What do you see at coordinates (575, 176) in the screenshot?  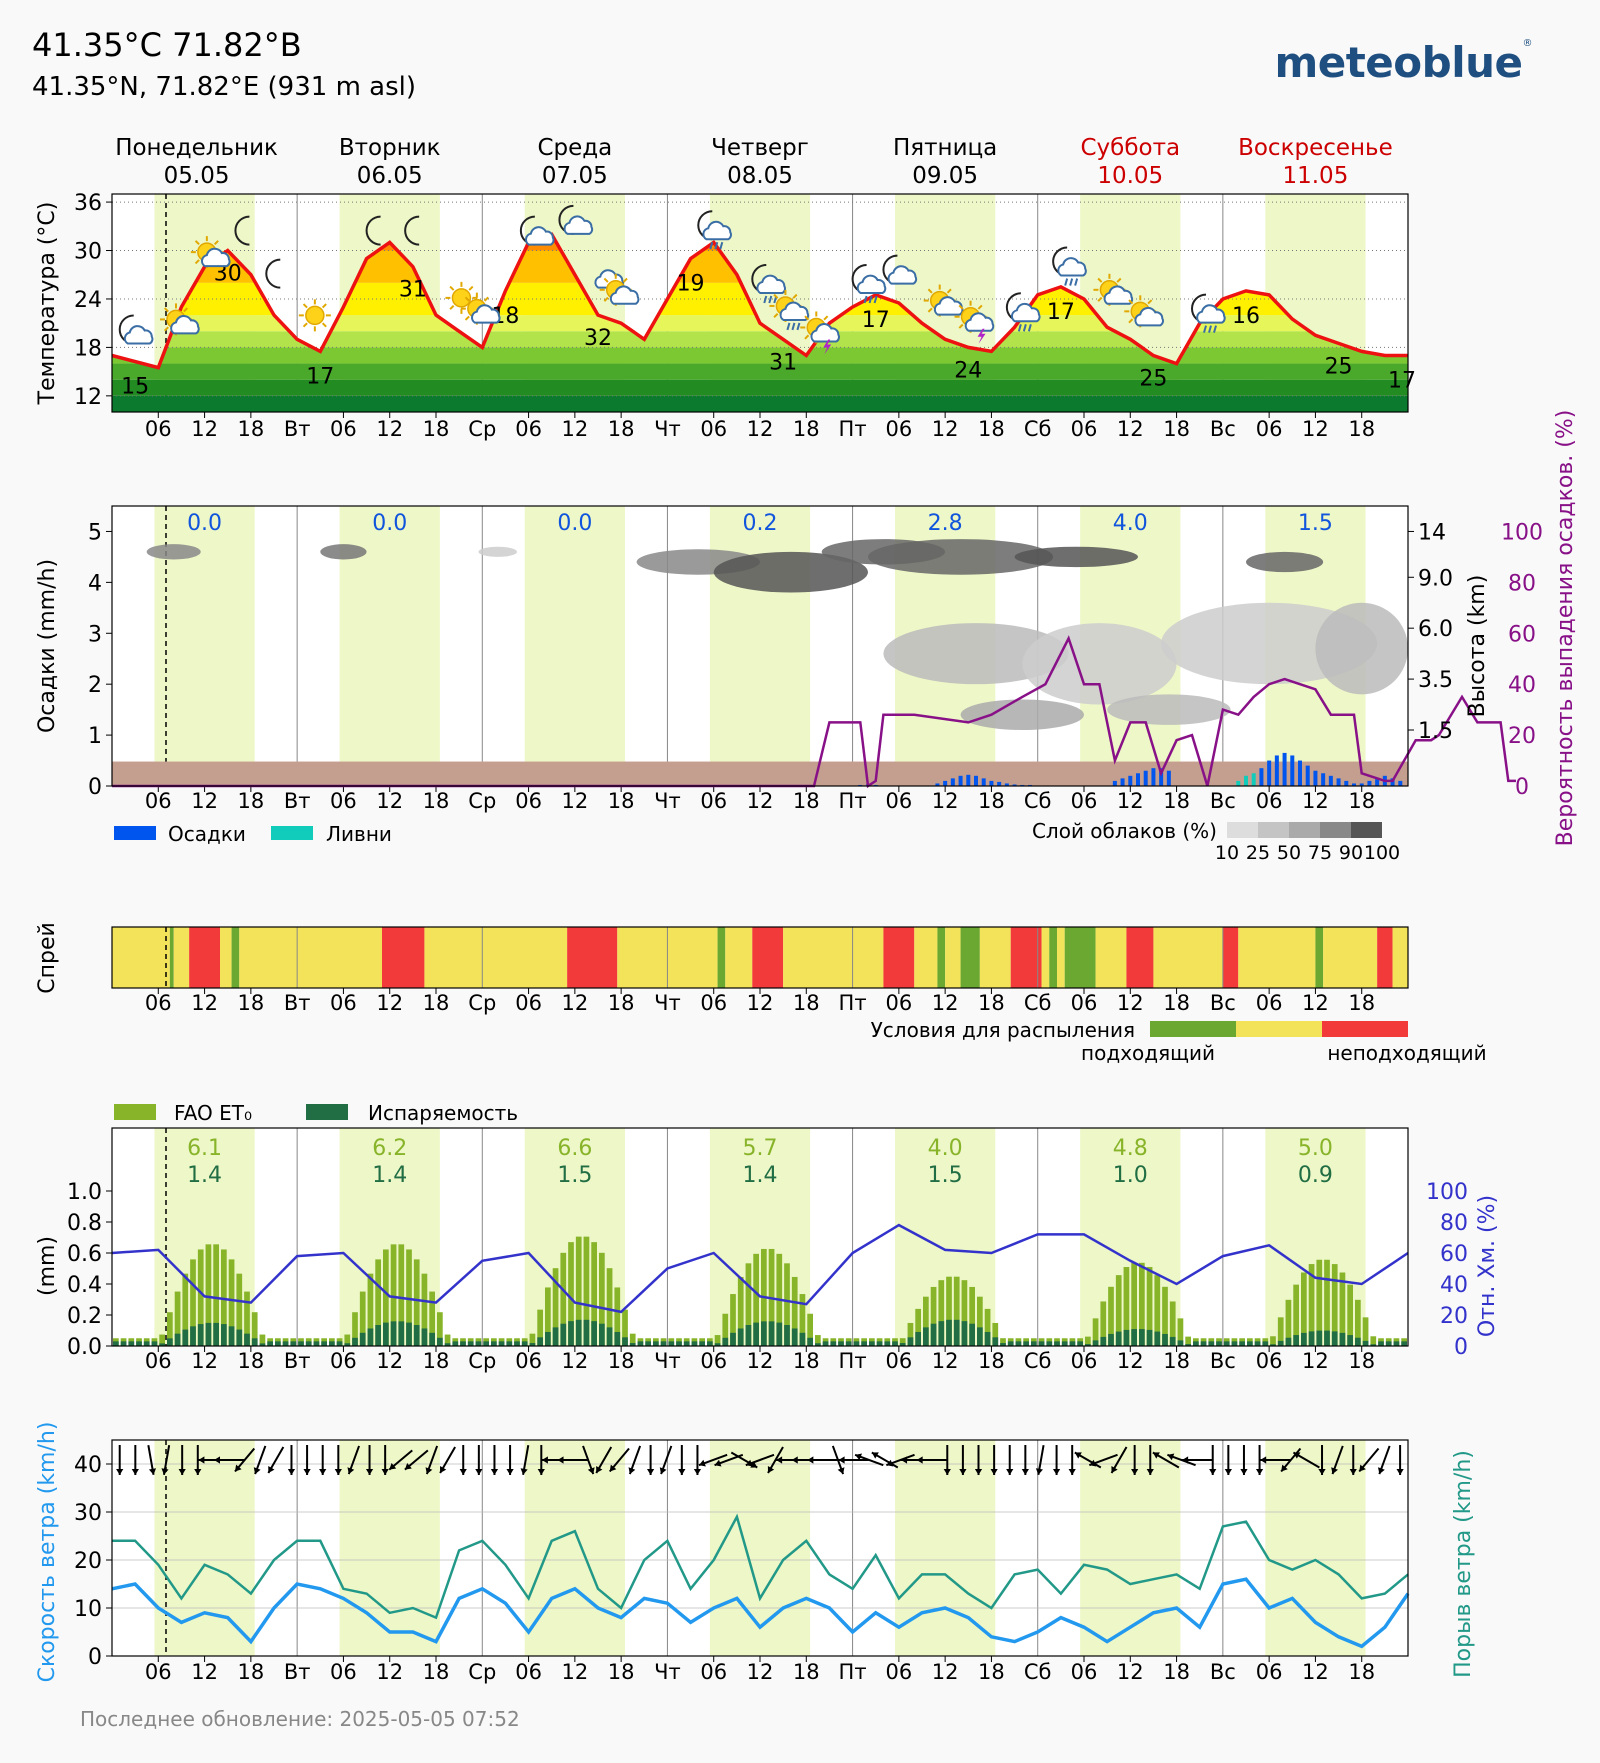 I see `day-date: 07.05` at bounding box center [575, 176].